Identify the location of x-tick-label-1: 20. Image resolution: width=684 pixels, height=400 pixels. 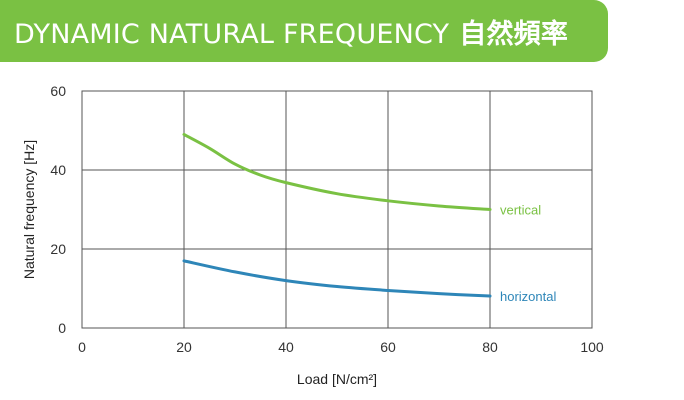
(184, 347).